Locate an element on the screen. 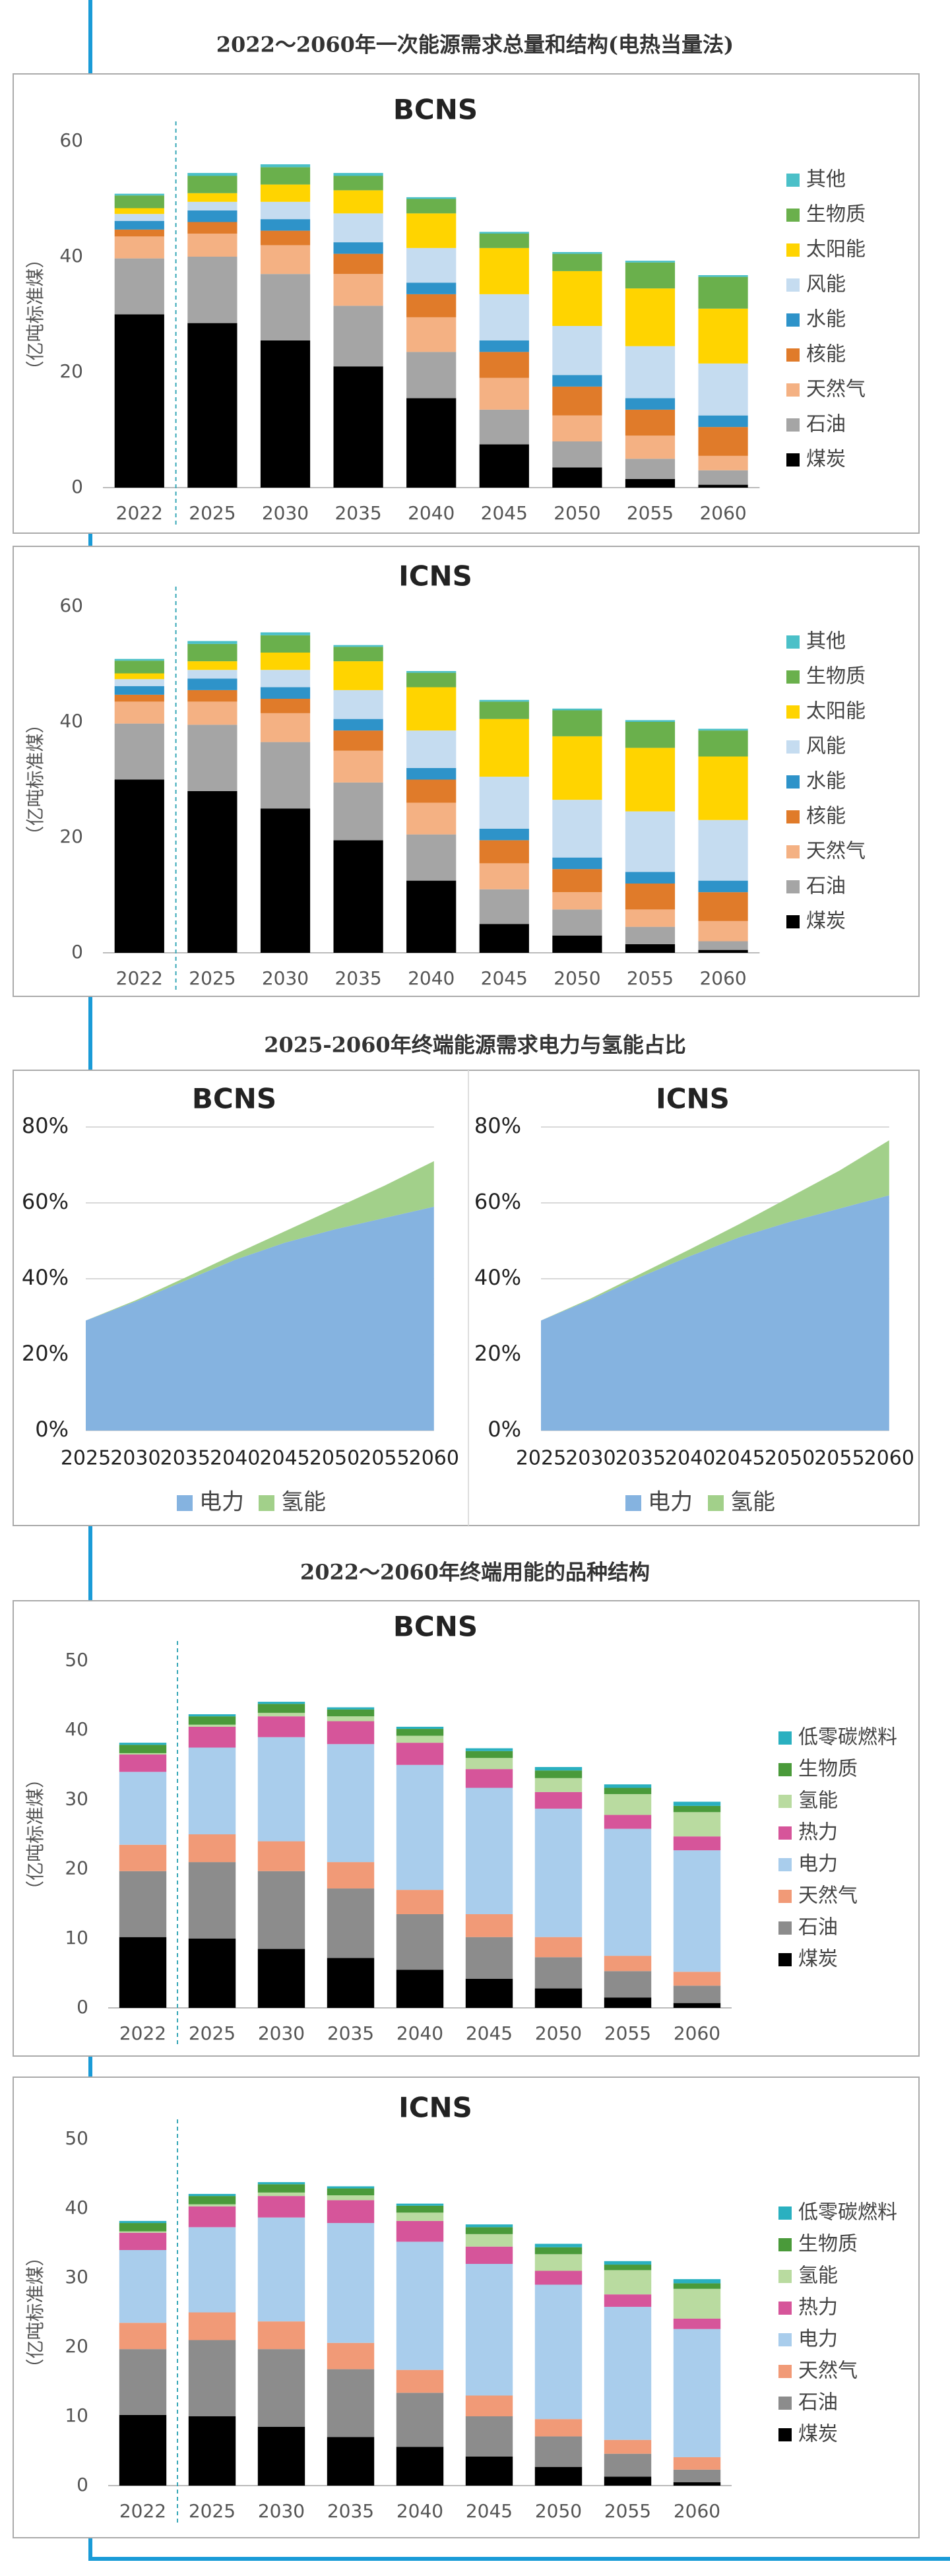  y-tick-label: 40% is located at coordinates (45, 1277).